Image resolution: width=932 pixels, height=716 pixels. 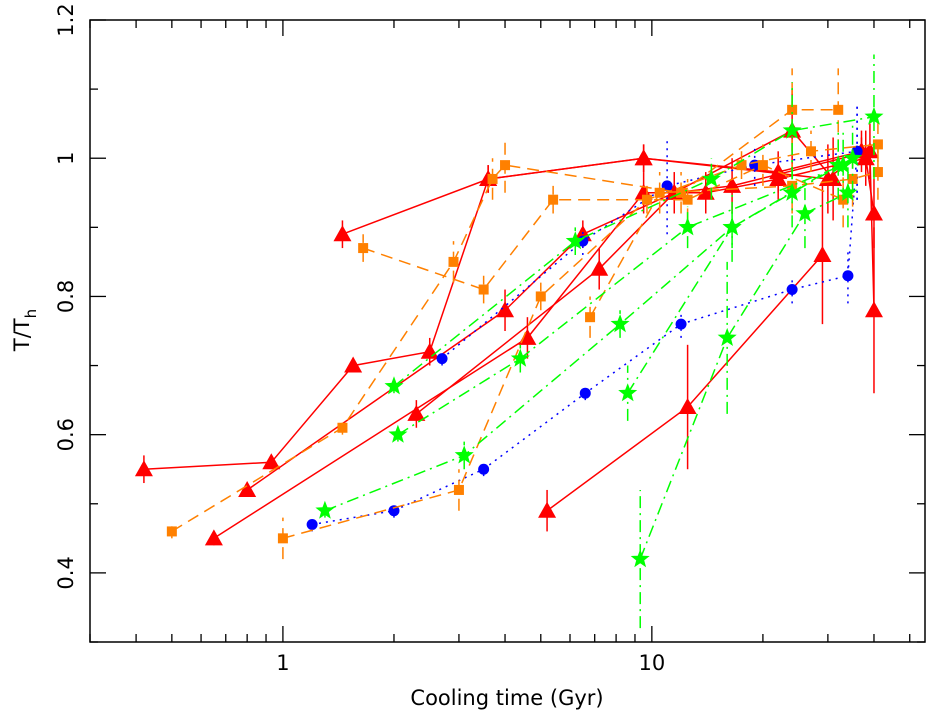 I want to click on y-axis-label: T/Th, so click(x=25, y=330).